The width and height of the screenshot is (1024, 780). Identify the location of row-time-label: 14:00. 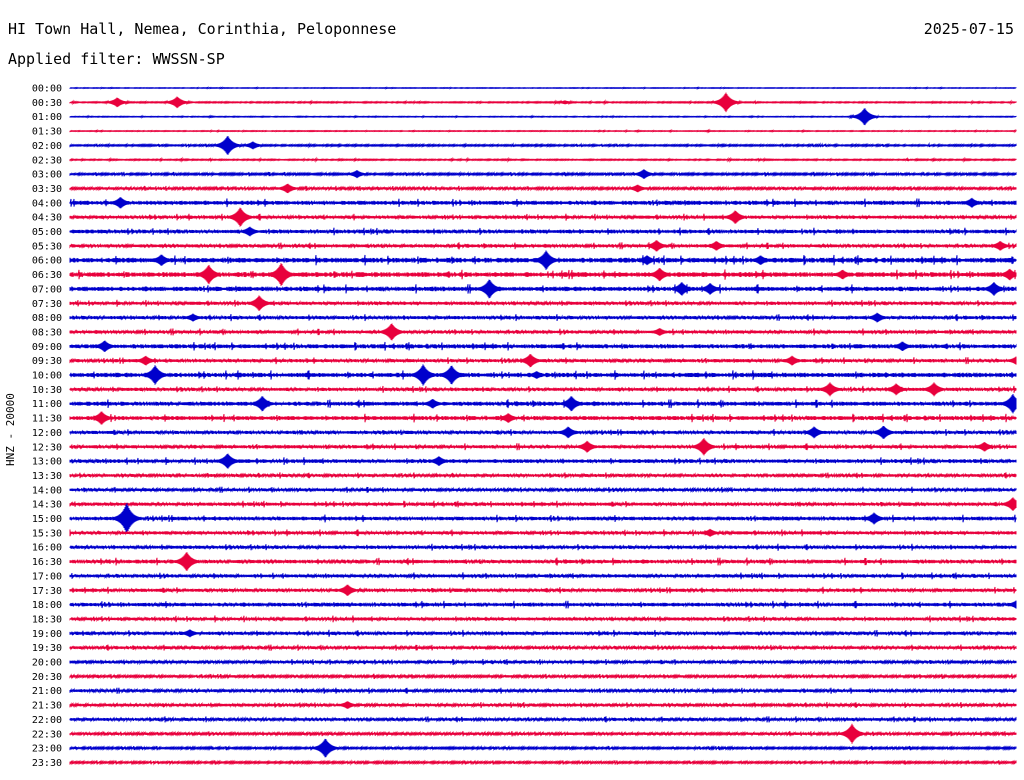
(47, 490).